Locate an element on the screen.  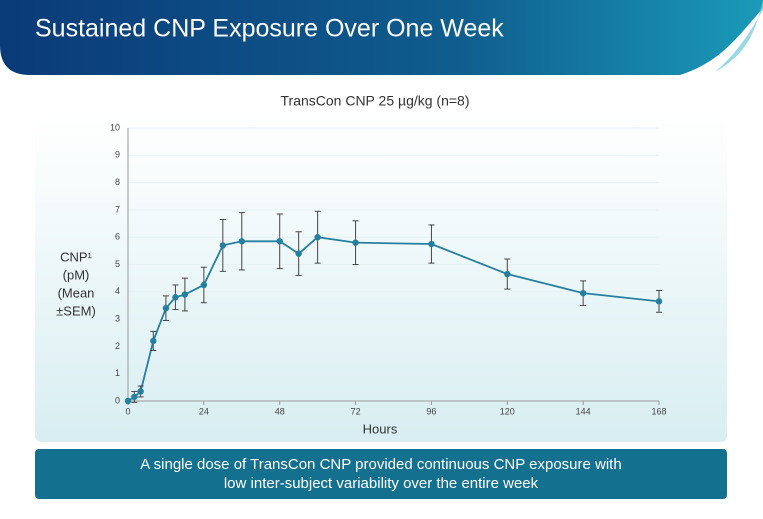
y-axis-label-line: (Mean is located at coordinates (76, 292).